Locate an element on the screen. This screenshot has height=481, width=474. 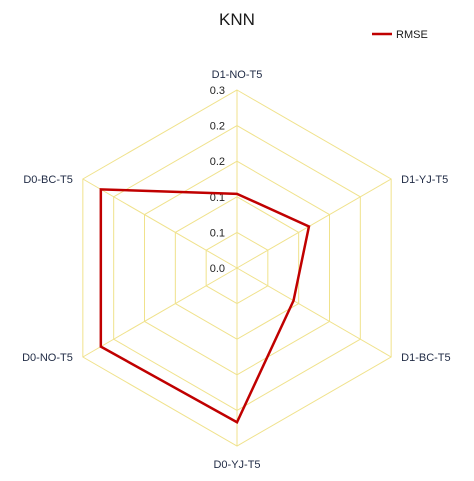
axis-label: D0-BC-T5 is located at coordinates (48, 180).